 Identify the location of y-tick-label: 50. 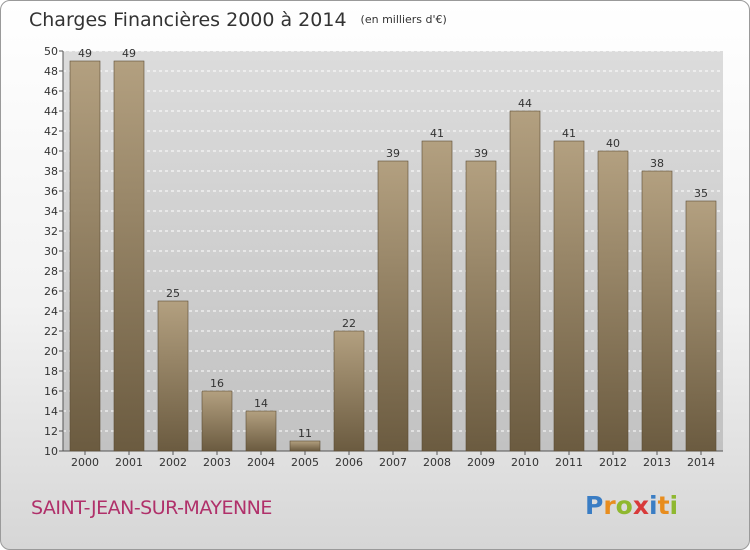
(51, 51).